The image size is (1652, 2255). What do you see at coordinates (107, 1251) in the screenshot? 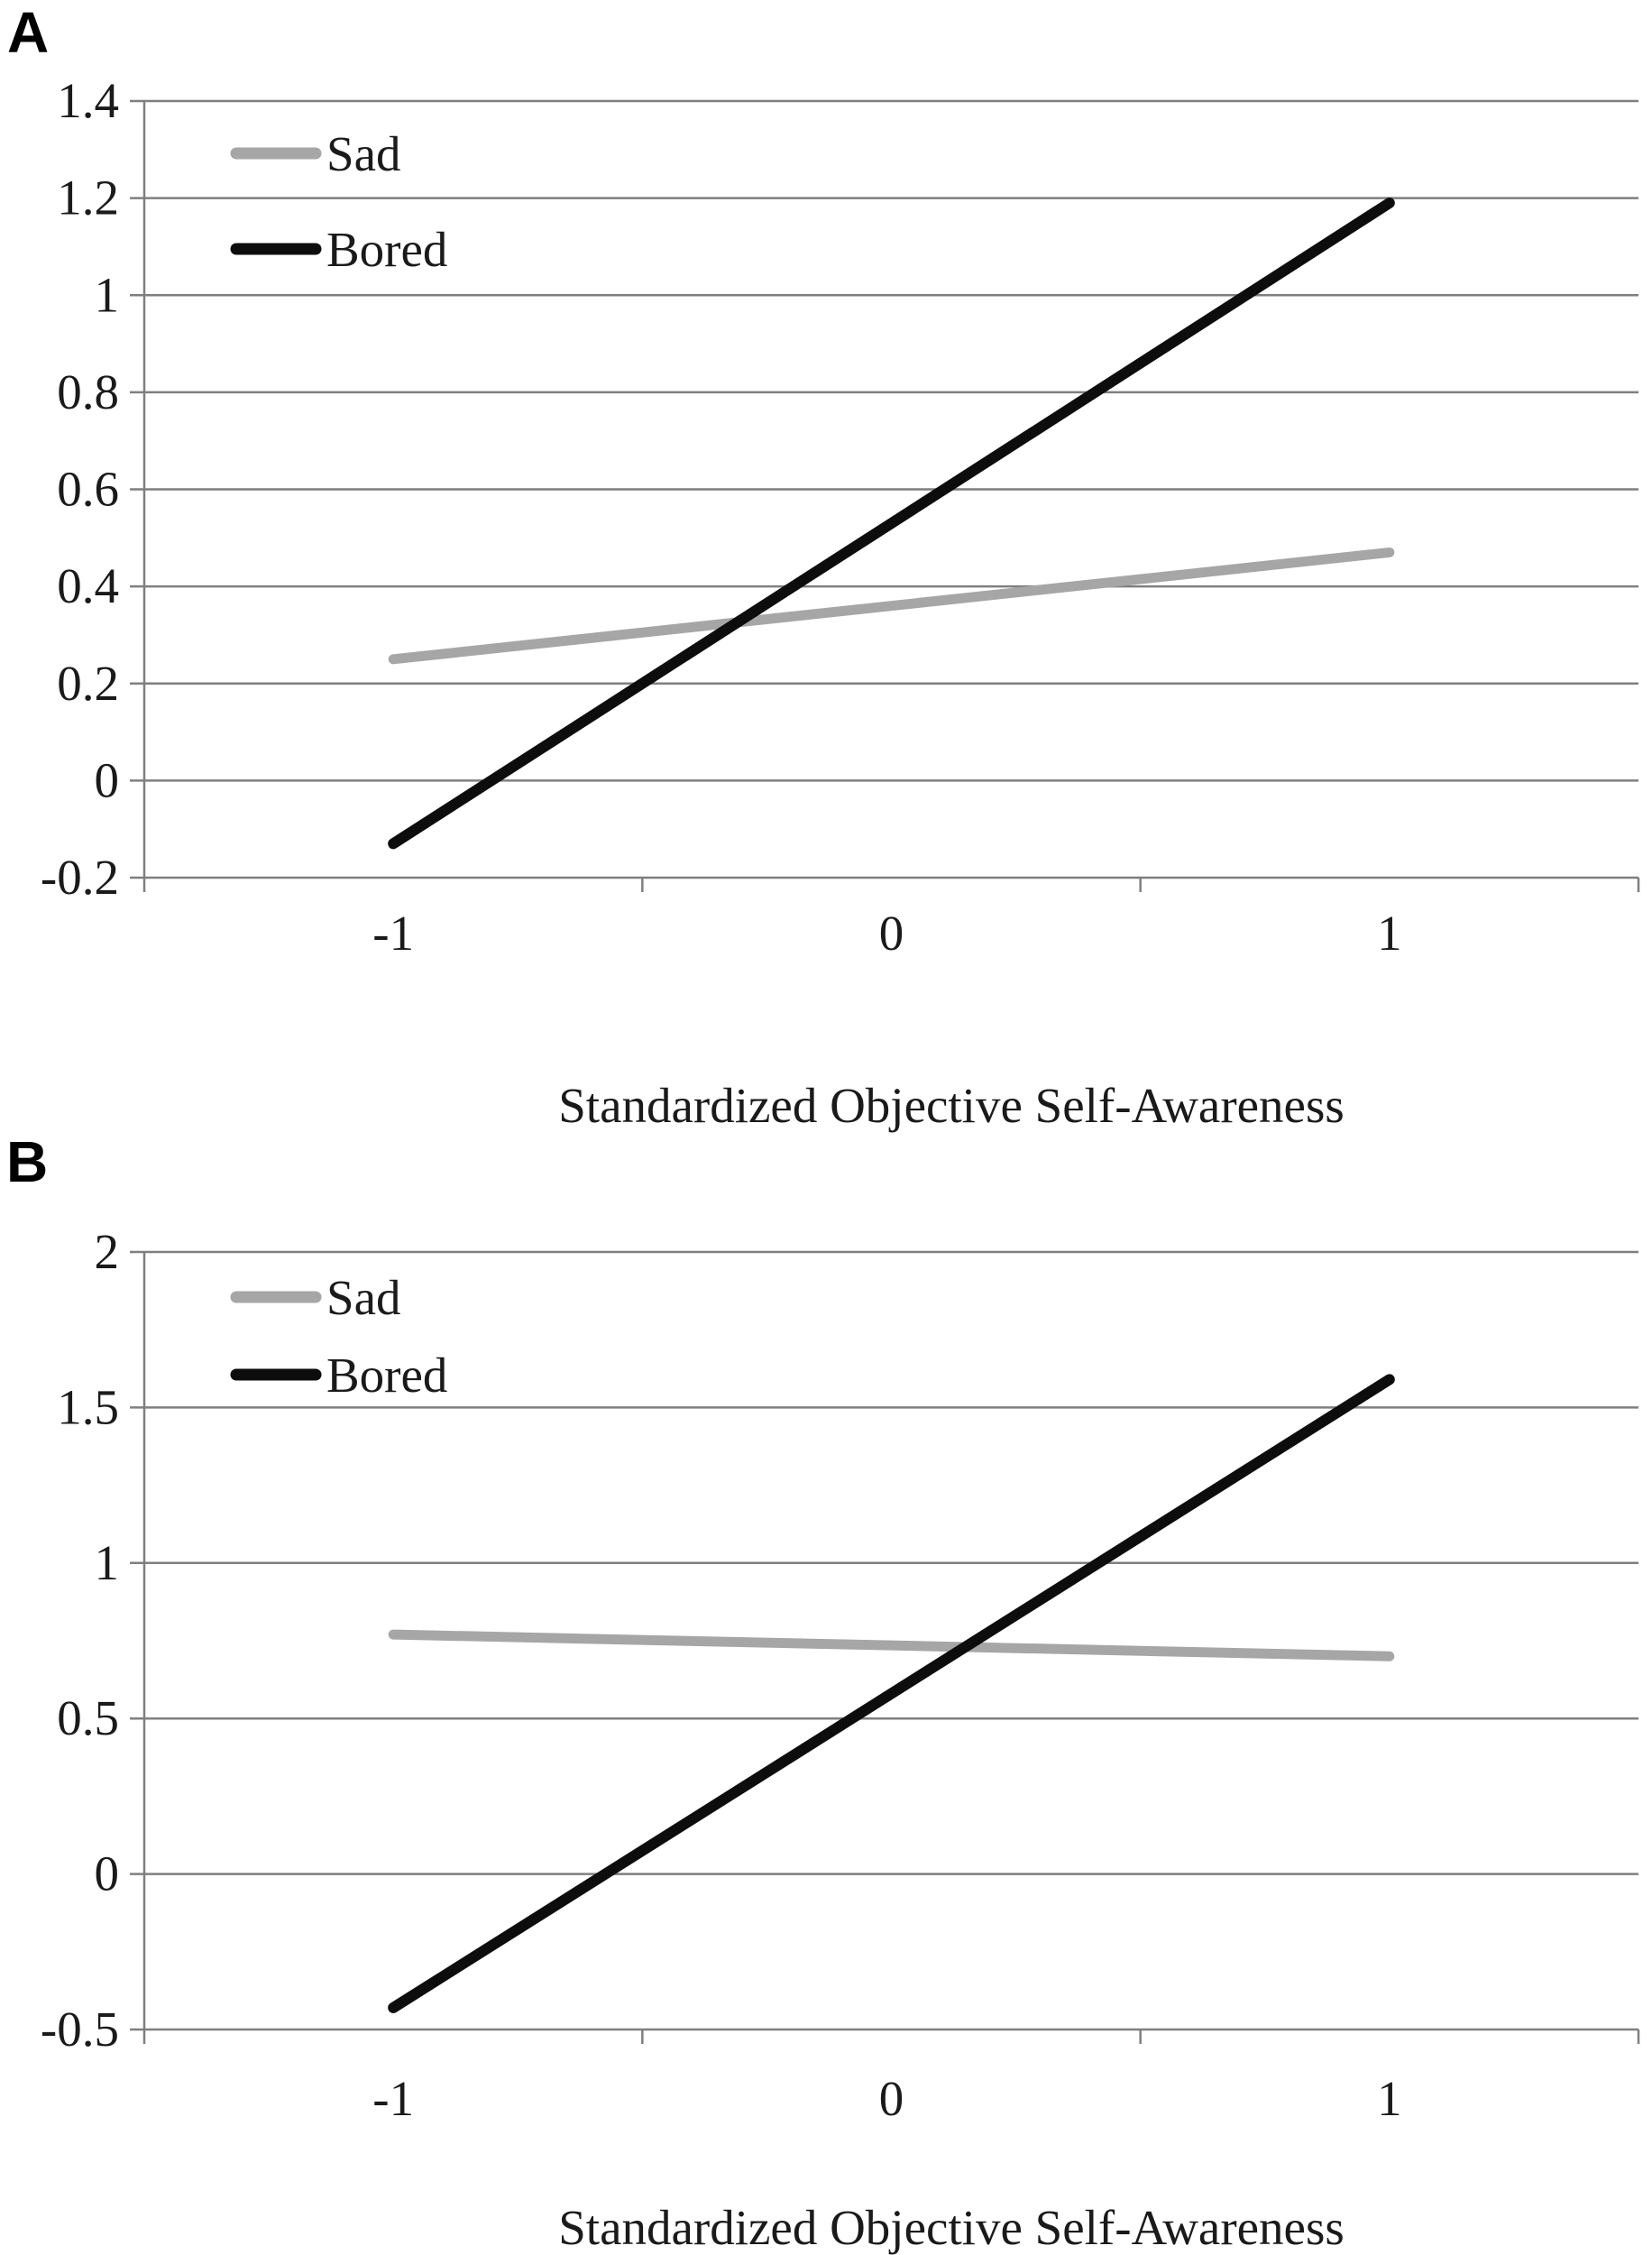
I see `y-tick-label: 2` at bounding box center [107, 1251].